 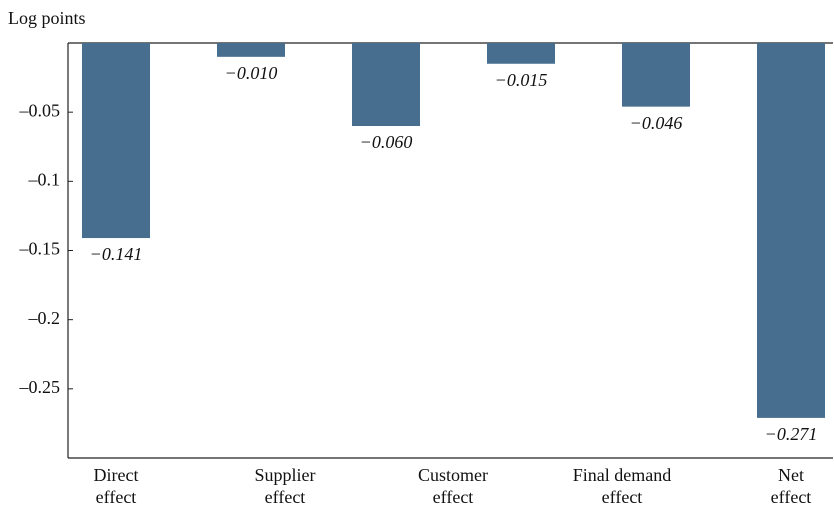 What do you see at coordinates (116, 475) in the screenshot?
I see `x-tick-label: Direct` at bounding box center [116, 475].